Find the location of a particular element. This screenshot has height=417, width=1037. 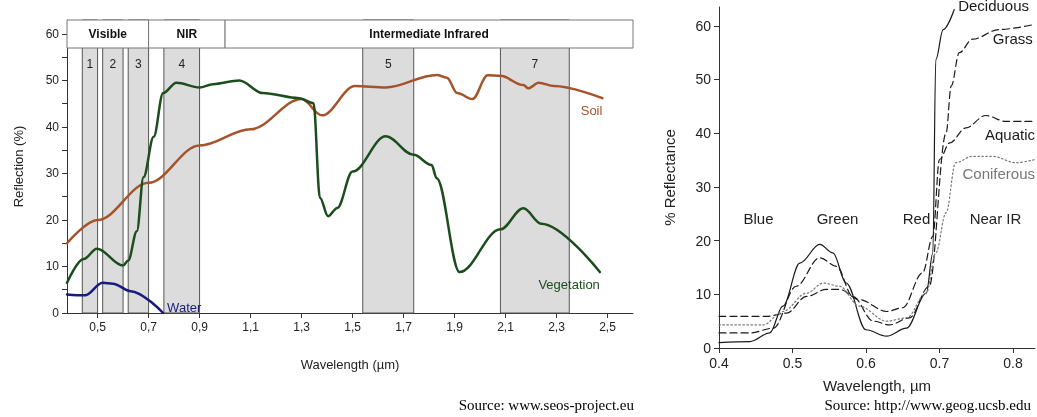

band-label: NIR is located at coordinates (187, 34).